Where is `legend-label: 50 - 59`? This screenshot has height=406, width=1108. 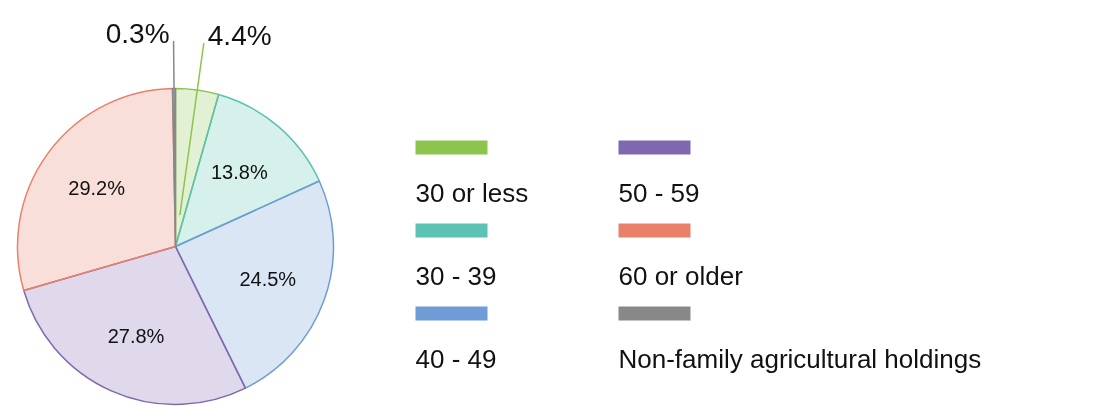 legend-label: 50 - 59 is located at coordinates (659, 192).